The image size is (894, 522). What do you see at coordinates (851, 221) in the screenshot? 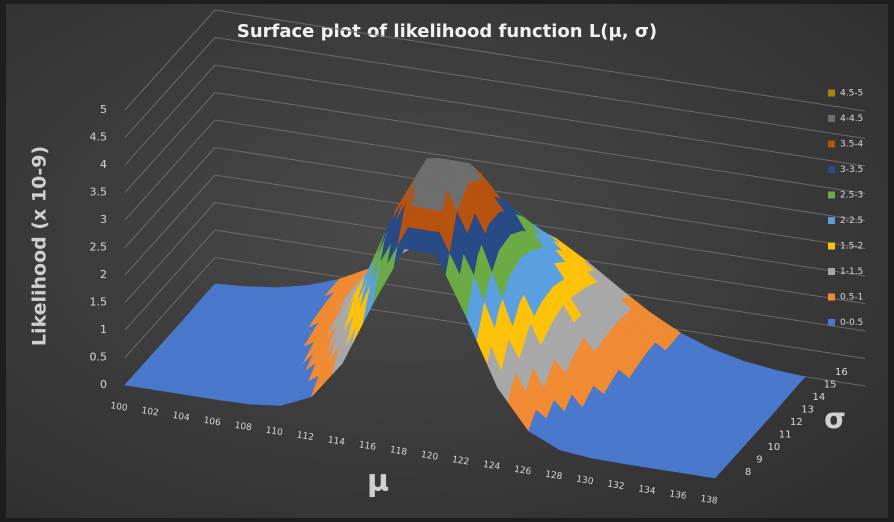
I see `legend-label: 2-2.5` at bounding box center [851, 221].